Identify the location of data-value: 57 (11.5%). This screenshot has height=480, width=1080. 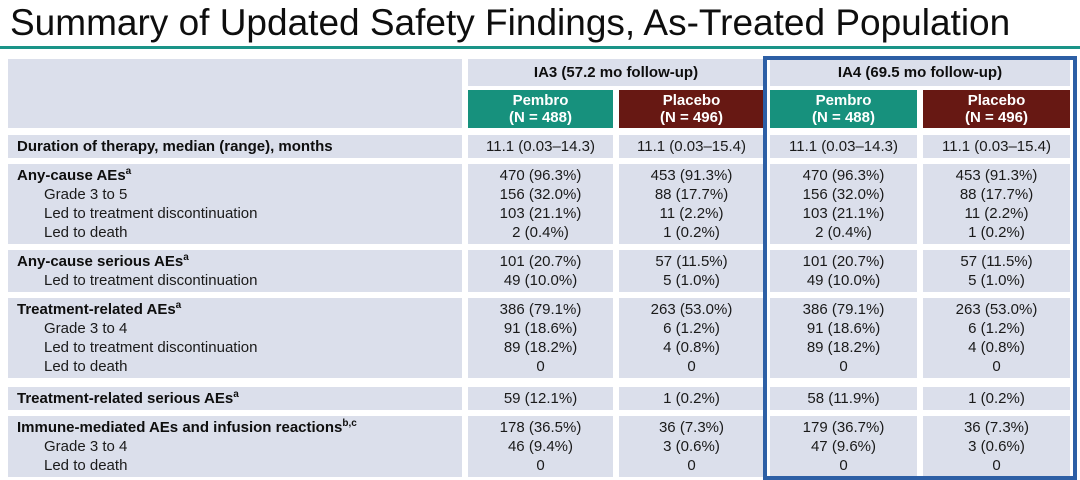
(691, 261).